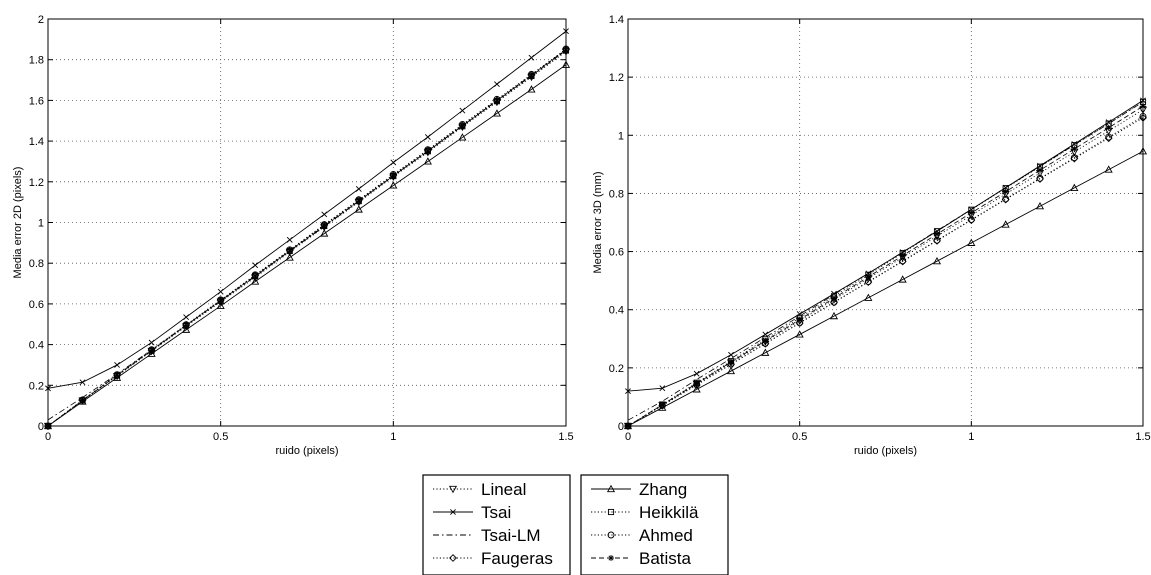 This screenshot has height=575, width=1151. I want to click on legend-label: Lineal, so click(503, 489).